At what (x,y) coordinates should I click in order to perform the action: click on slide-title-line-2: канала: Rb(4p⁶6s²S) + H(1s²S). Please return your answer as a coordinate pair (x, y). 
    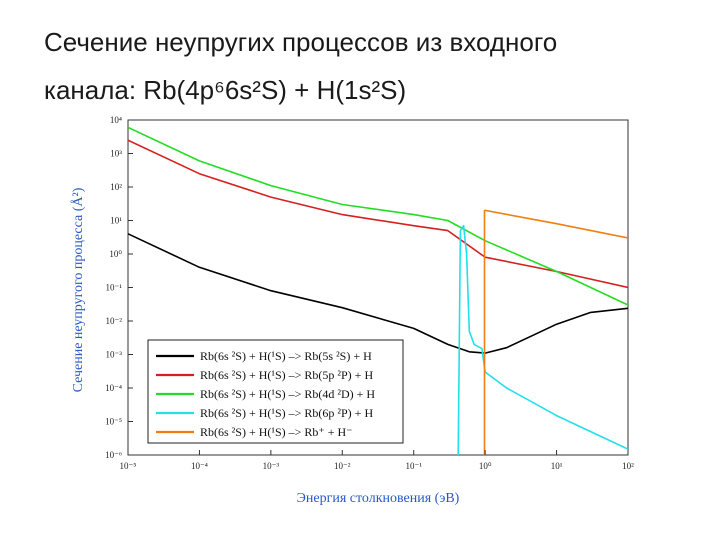
    Looking at the image, I should click on (225, 90).